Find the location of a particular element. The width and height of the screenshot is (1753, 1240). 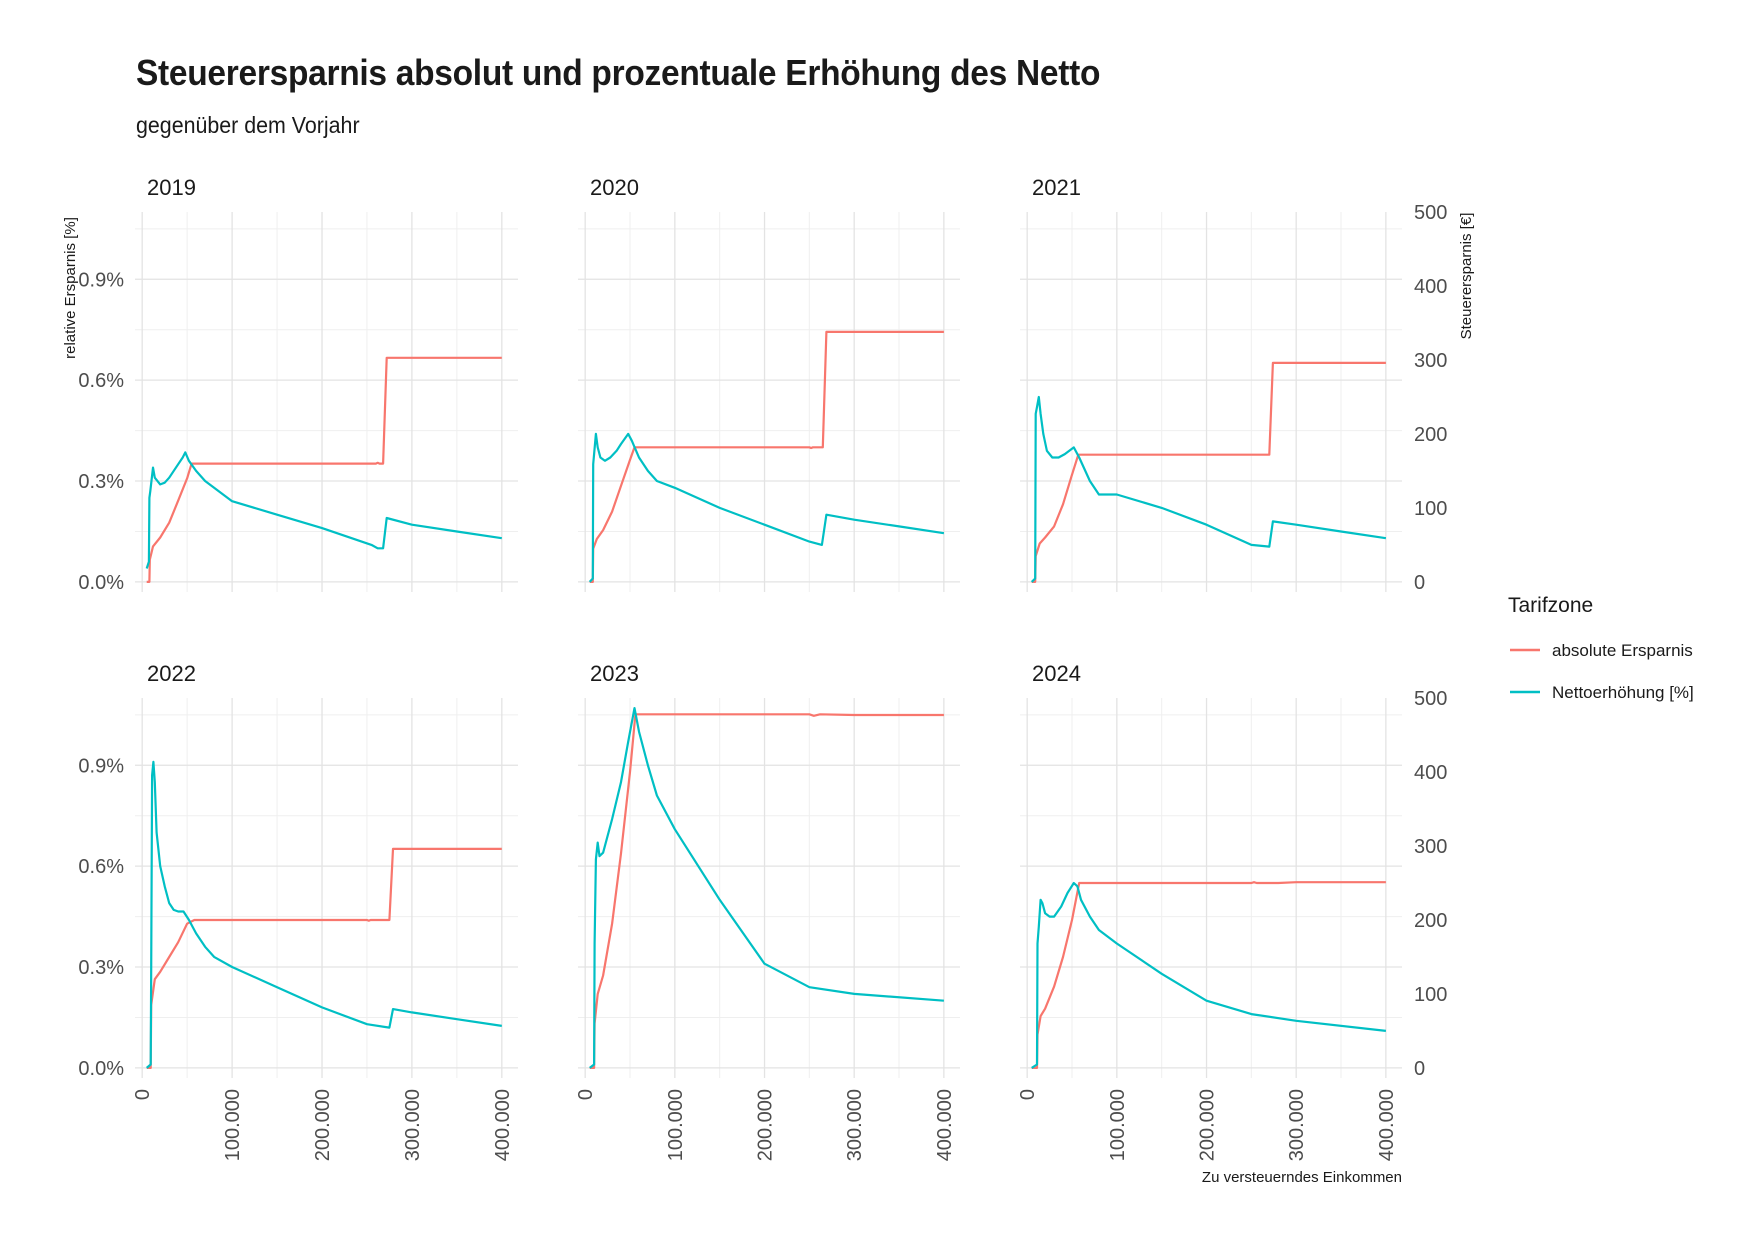

chart-subtitle: gegenüber dem Vorjahr is located at coordinates (248, 125).